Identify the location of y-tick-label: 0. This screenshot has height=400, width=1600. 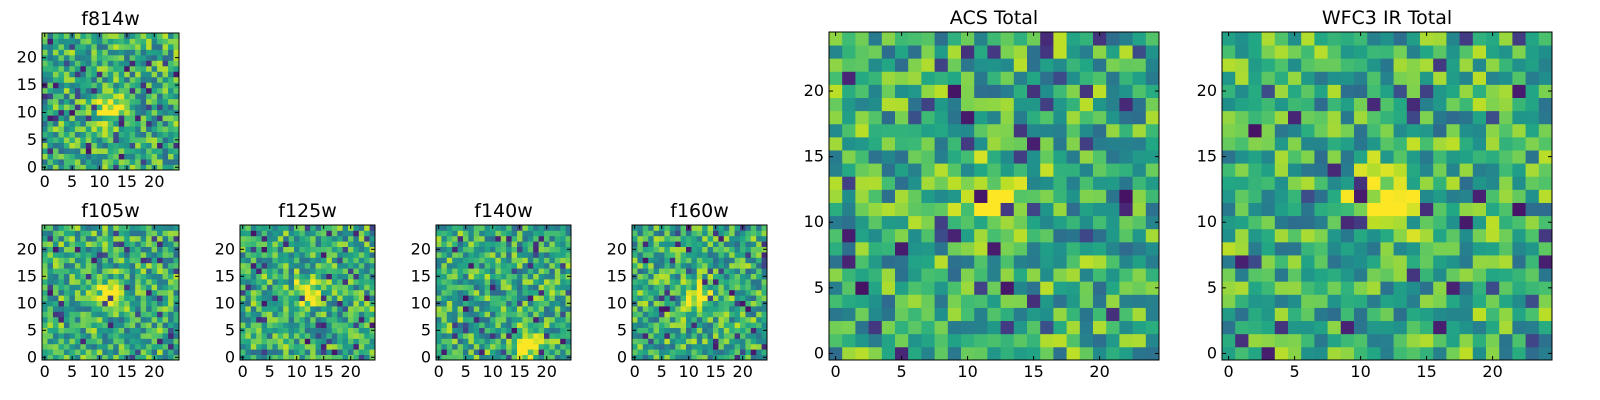
(819, 352).